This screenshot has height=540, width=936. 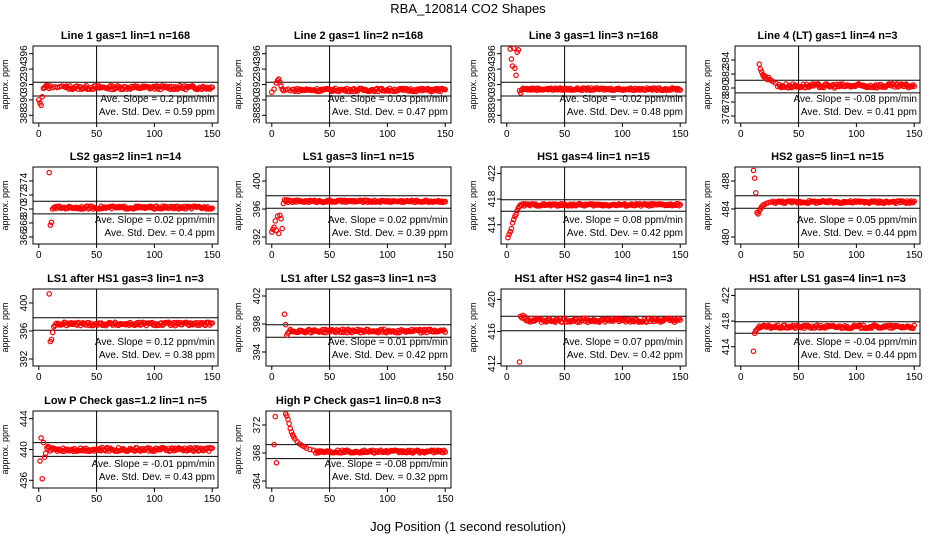 I want to click on stddev-annotation: Ave. Std. Dev. = 0.42 ppm, so click(x=625, y=233).